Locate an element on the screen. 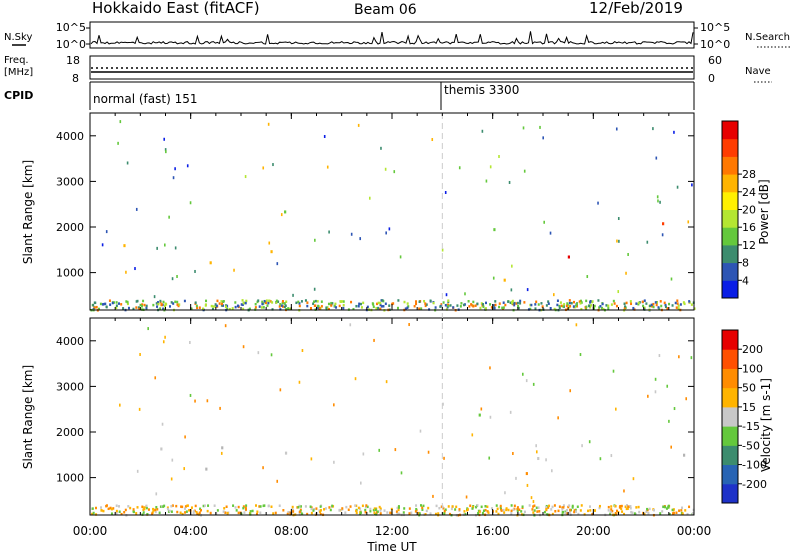  colorbar-tick-label: 100 is located at coordinates (752, 368).